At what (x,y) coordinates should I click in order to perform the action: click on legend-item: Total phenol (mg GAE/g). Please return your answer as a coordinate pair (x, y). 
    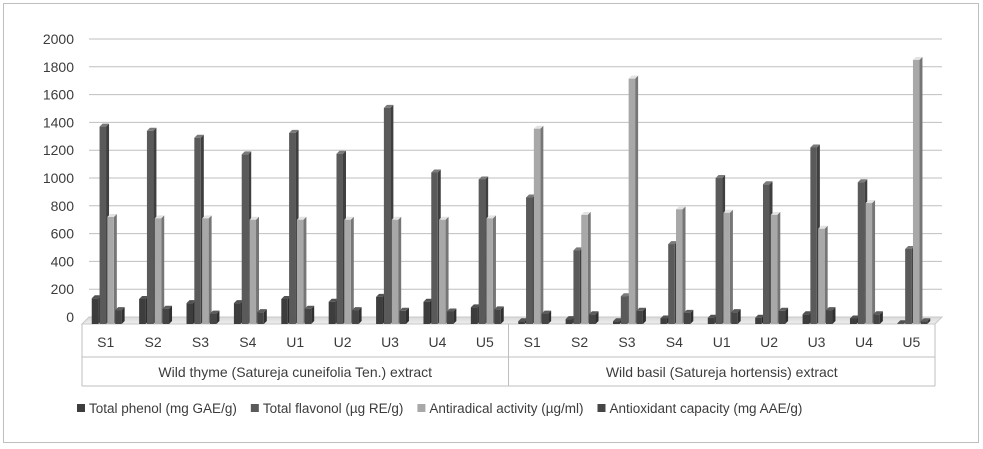
    Looking at the image, I should click on (157, 408).